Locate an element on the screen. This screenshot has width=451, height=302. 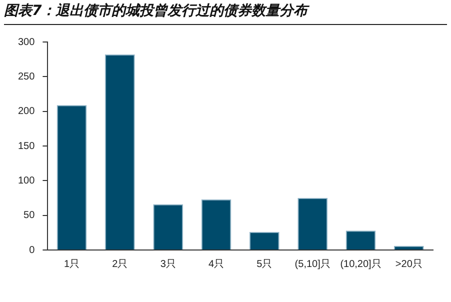
y-tick-label: 0 is located at coordinates (32, 250).